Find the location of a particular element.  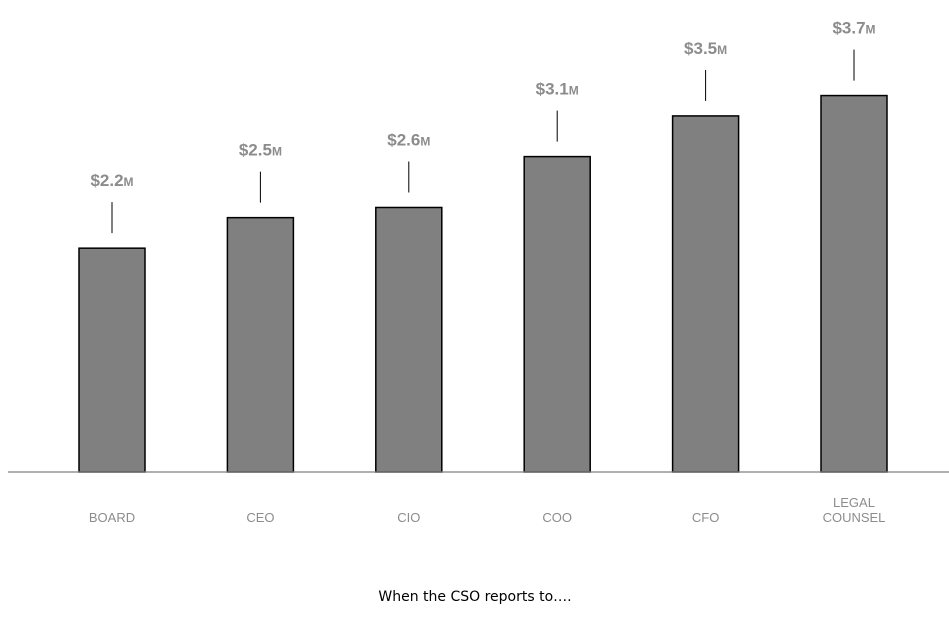

value-label: $3.7M is located at coordinates (853, 28).